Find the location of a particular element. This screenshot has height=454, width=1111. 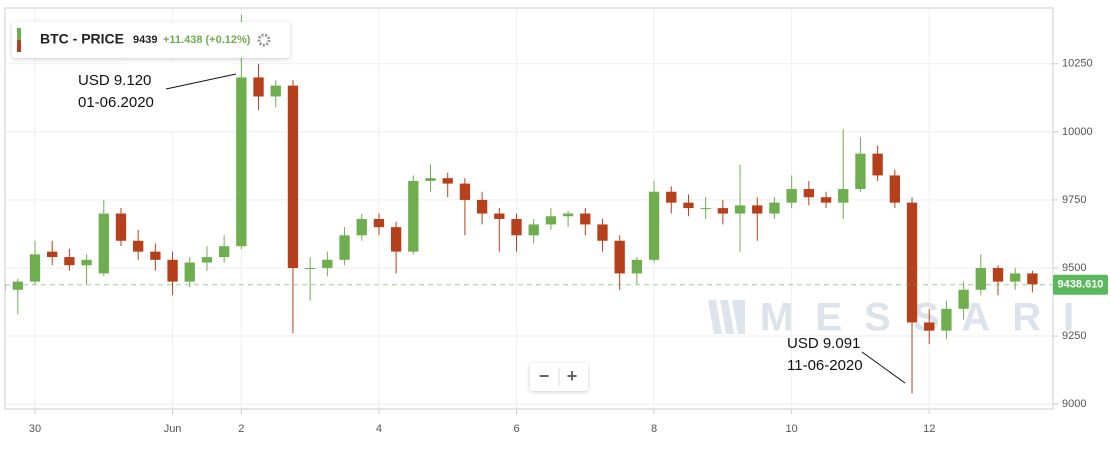

watermark: MESSARI is located at coordinates (902, 318).